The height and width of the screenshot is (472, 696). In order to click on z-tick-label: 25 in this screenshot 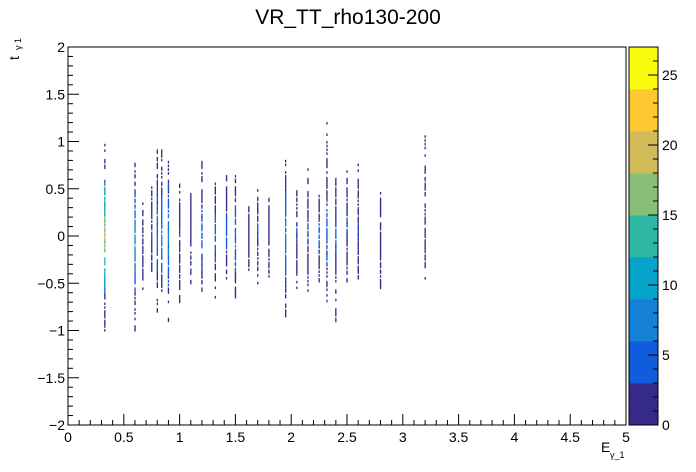, I will do `click(670, 75)`.